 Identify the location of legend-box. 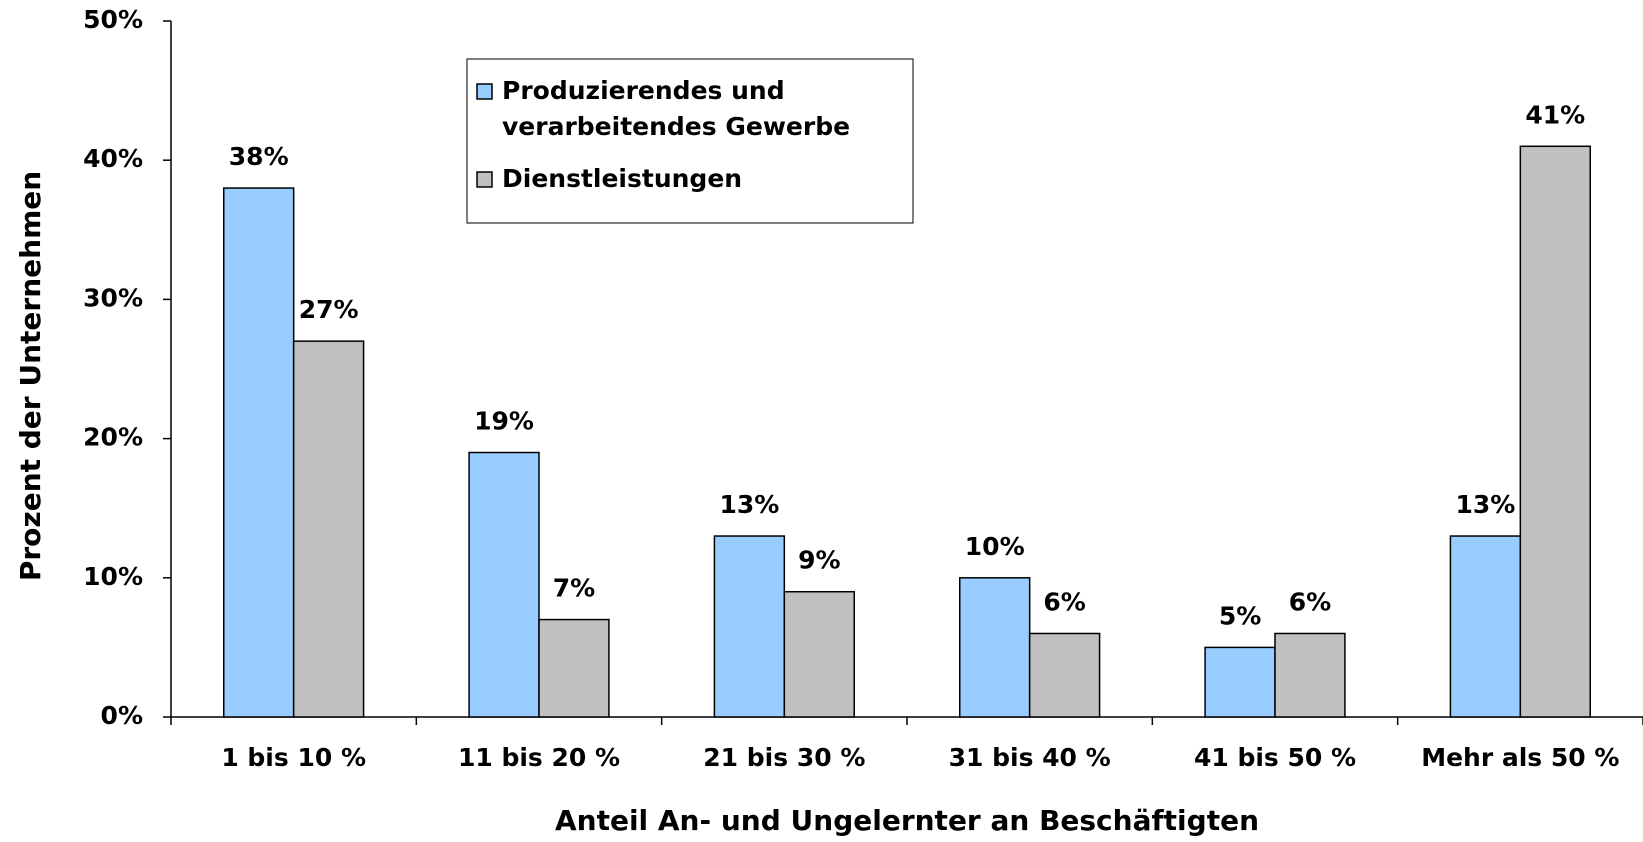
(690, 141).